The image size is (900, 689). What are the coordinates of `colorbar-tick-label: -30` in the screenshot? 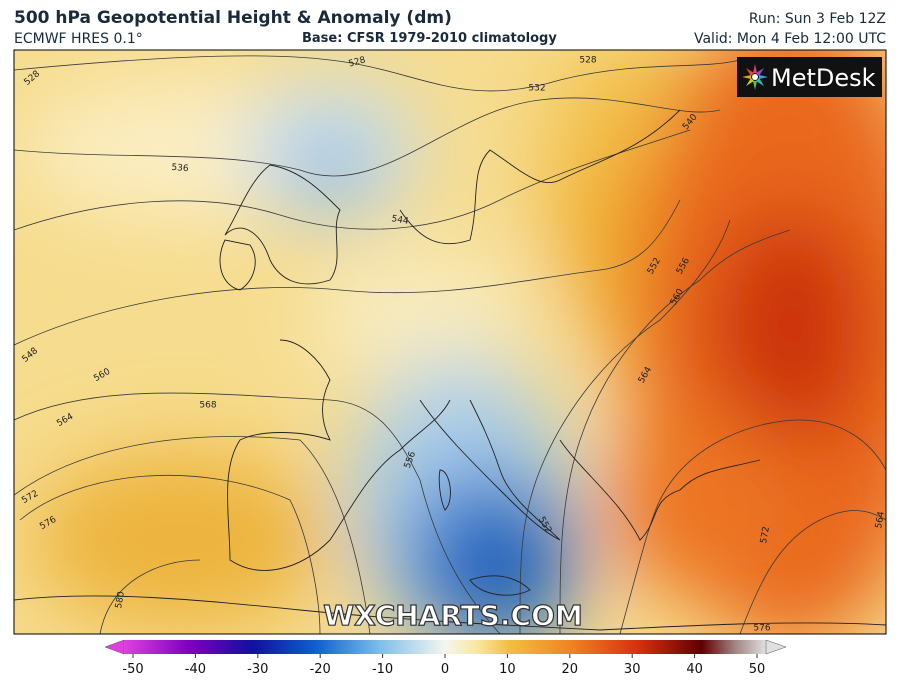 It's located at (257, 669).